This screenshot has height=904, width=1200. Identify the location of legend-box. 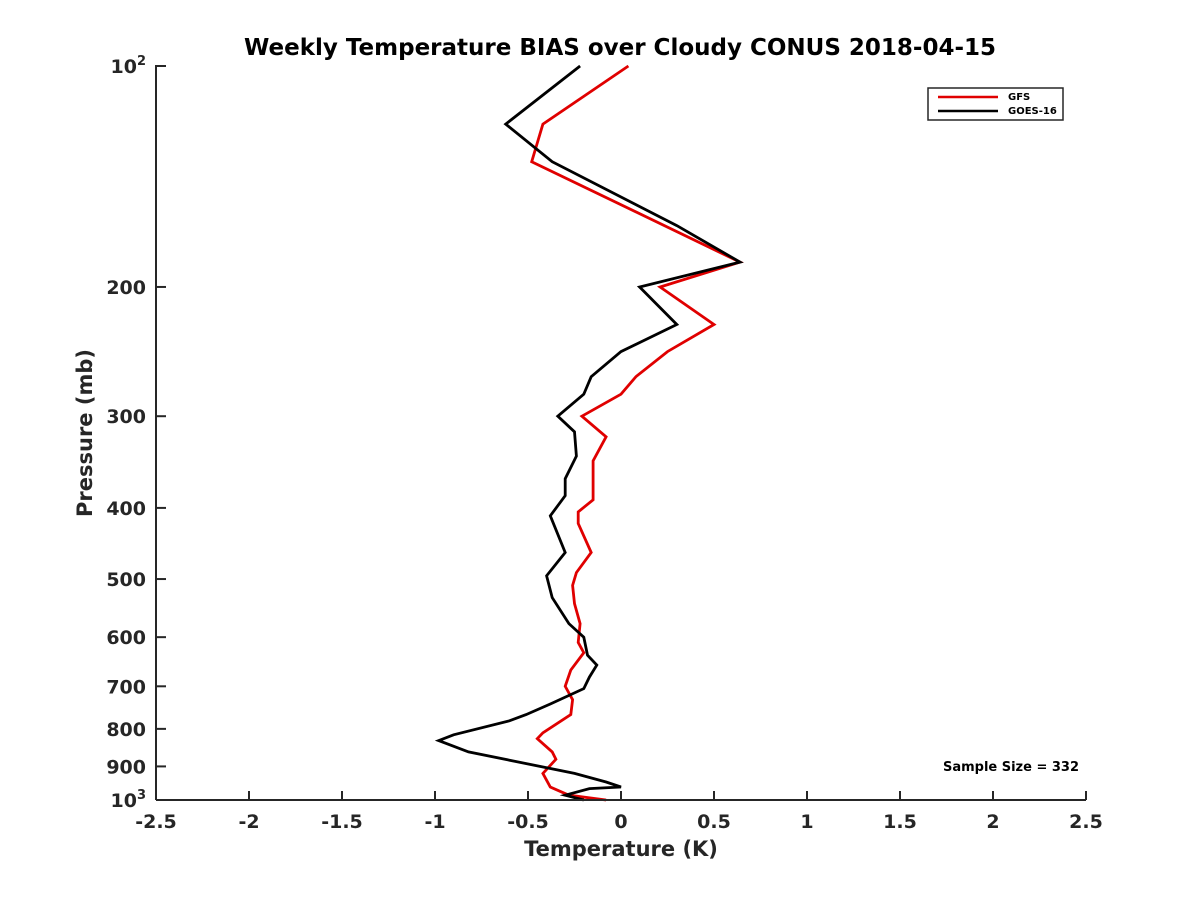
(995, 104).